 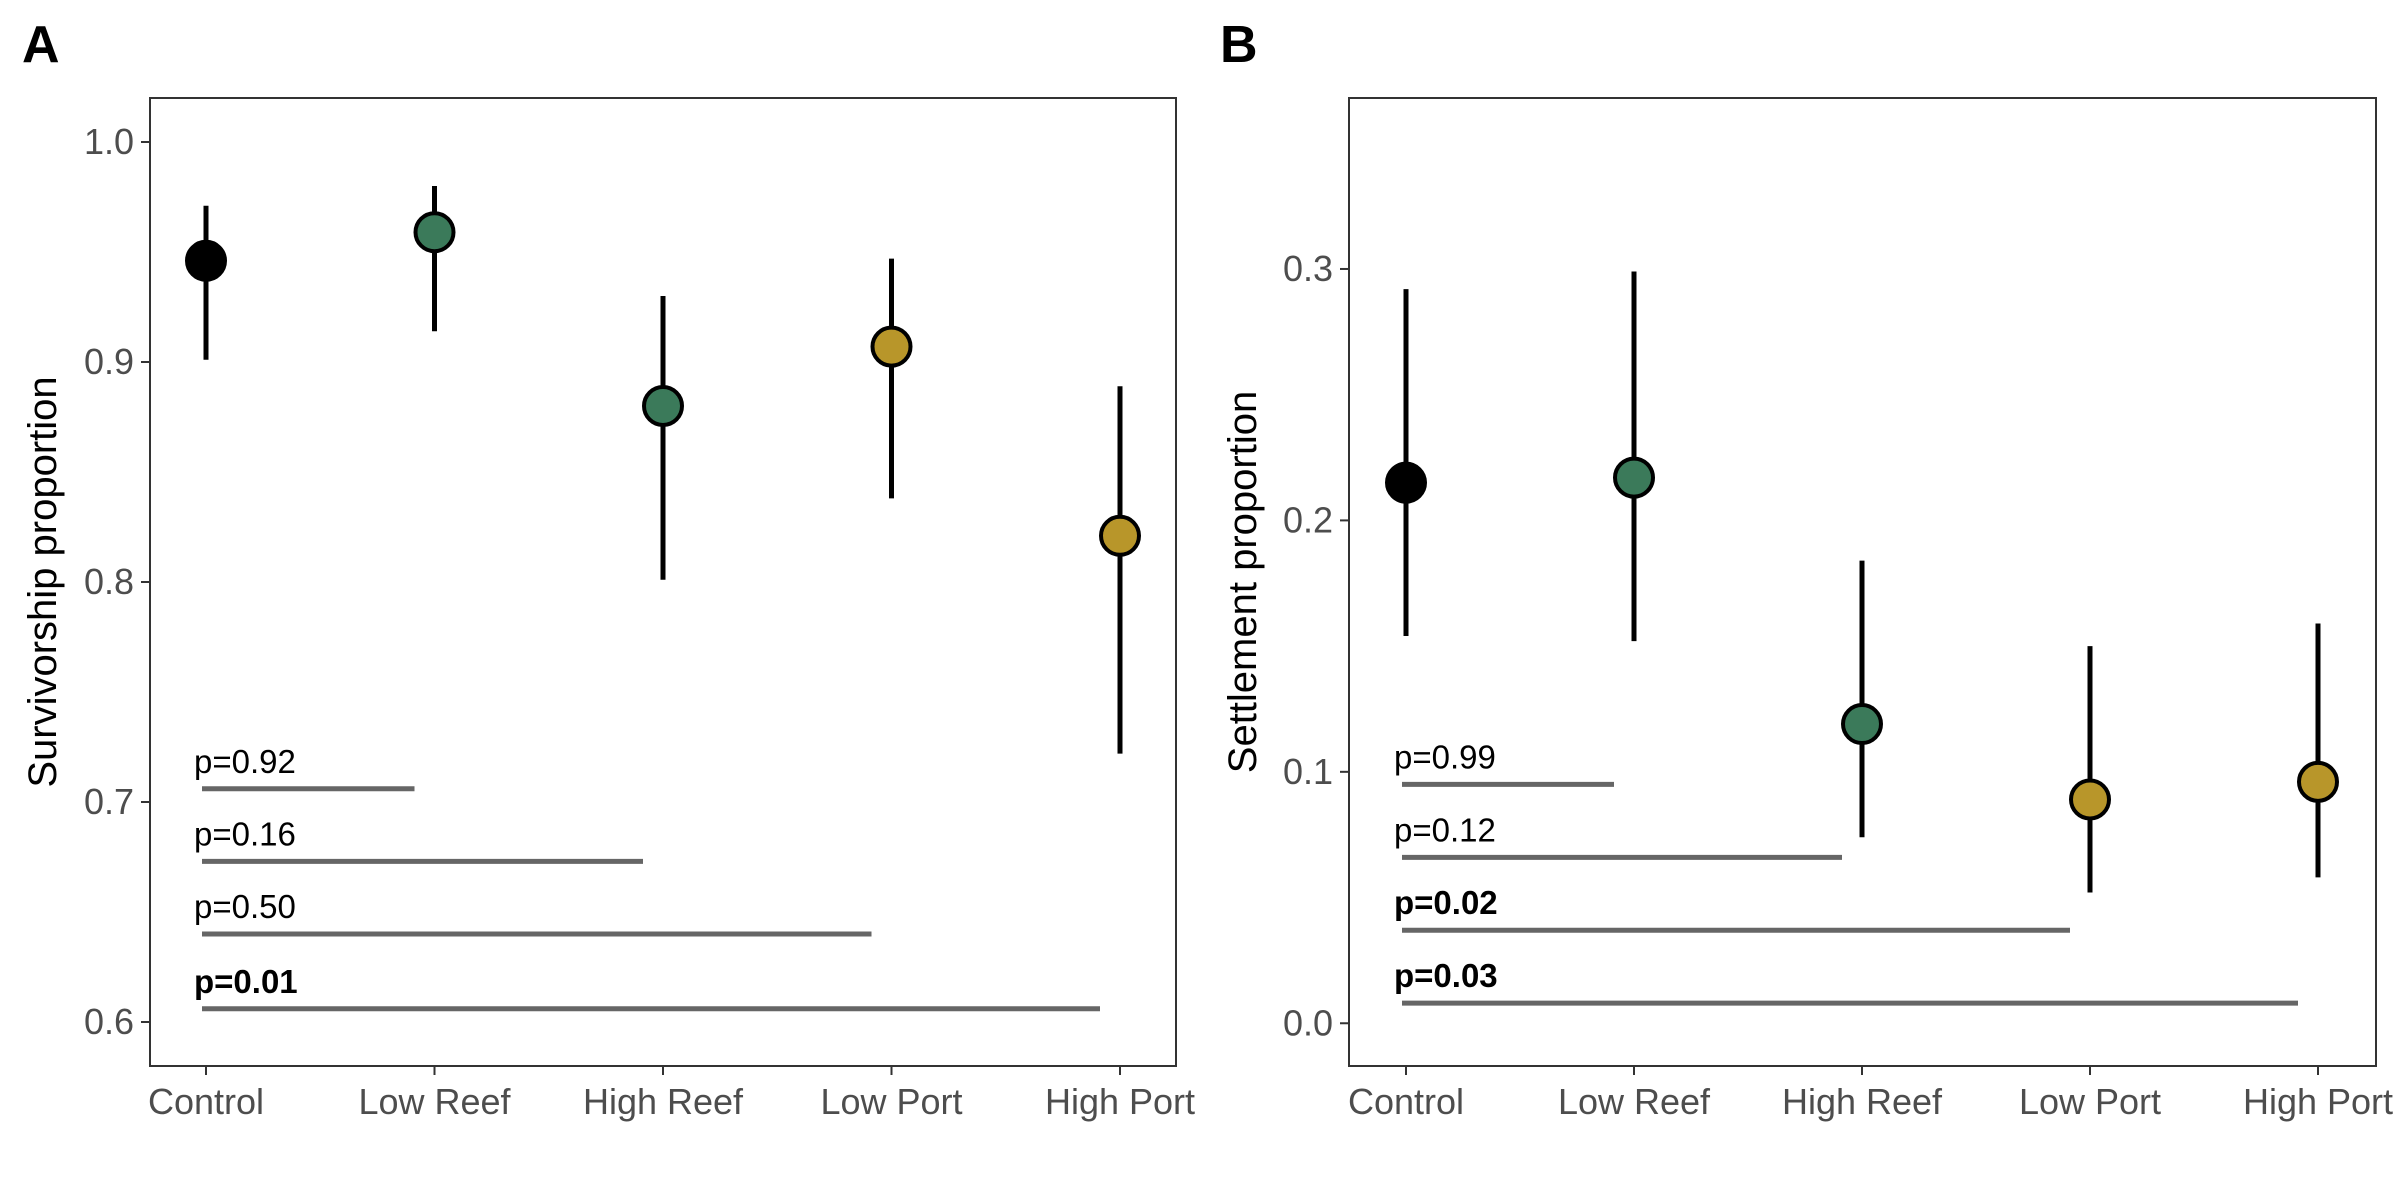 What do you see at coordinates (1308, 1022) in the screenshot?
I see `y-tick-label: 0.0` at bounding box center [1308, 1022].